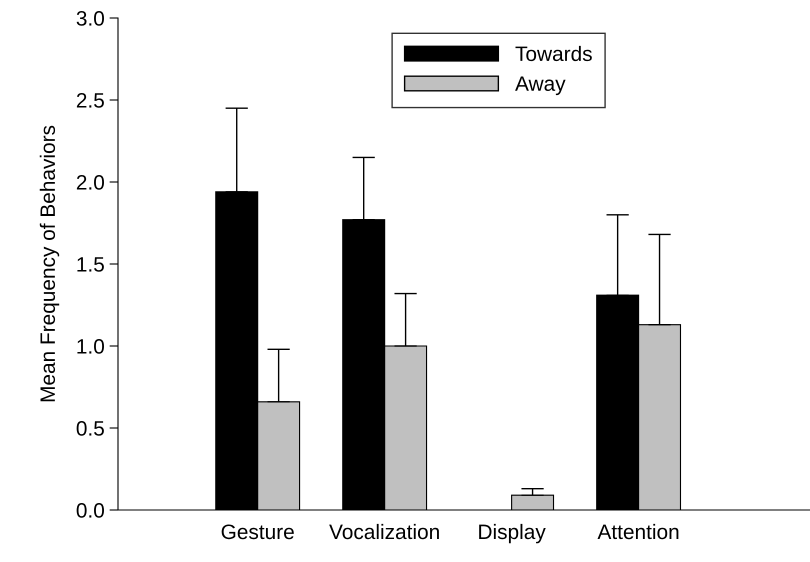 Image resolution: width=810 pixels, height=562 pixels. I want to click on y-tick-label: 3.0, so click(90, 18).